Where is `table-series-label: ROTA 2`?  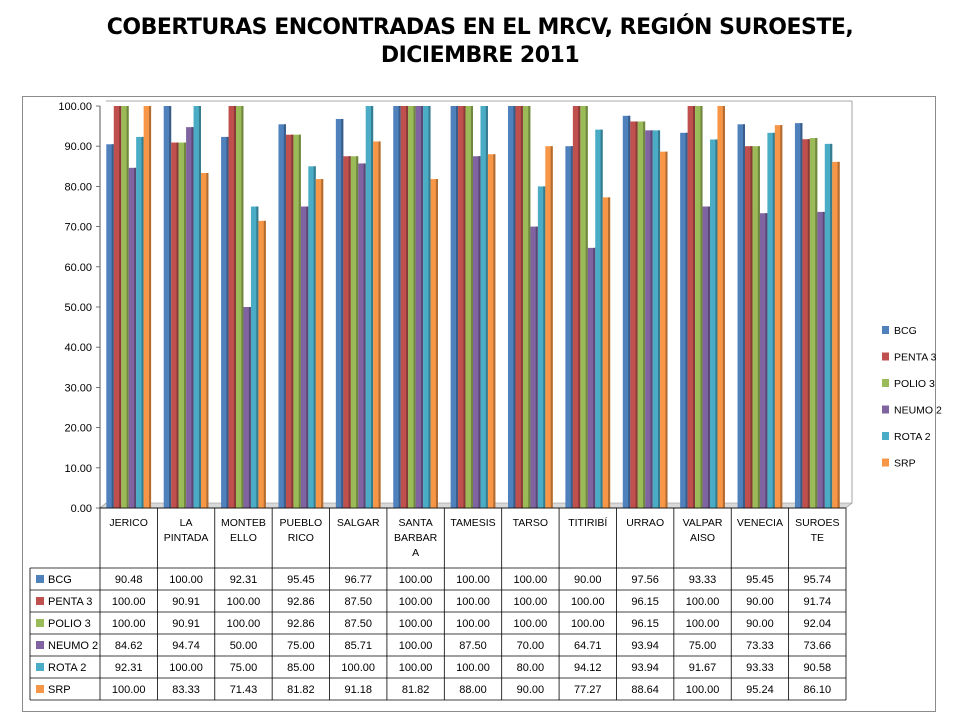
table-series-label: ROTA 2 is located at coordinates (67, 668).